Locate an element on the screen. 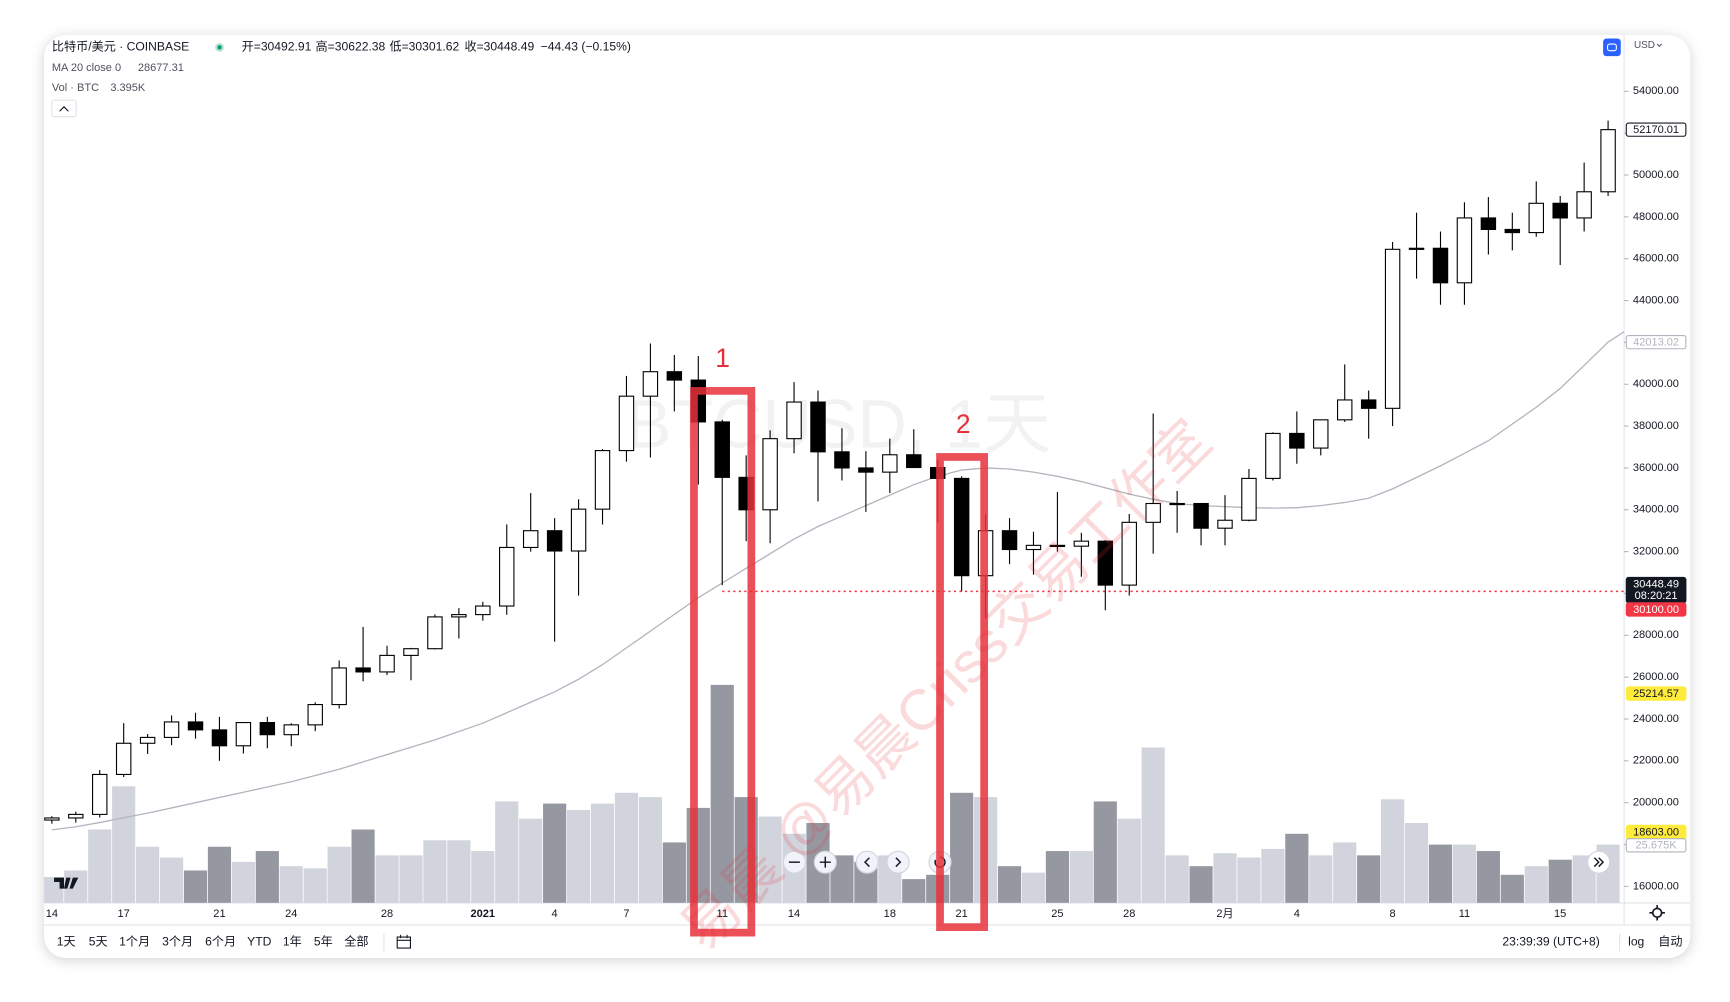 This screenshot has height=1002, width=1730. range-button: YTD is located at coordinates (259, 942).